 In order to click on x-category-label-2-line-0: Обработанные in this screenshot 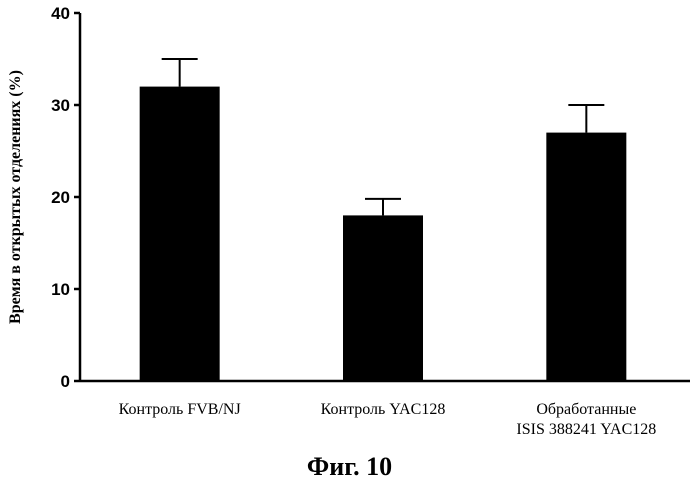, I will do `click(586, 409)`.